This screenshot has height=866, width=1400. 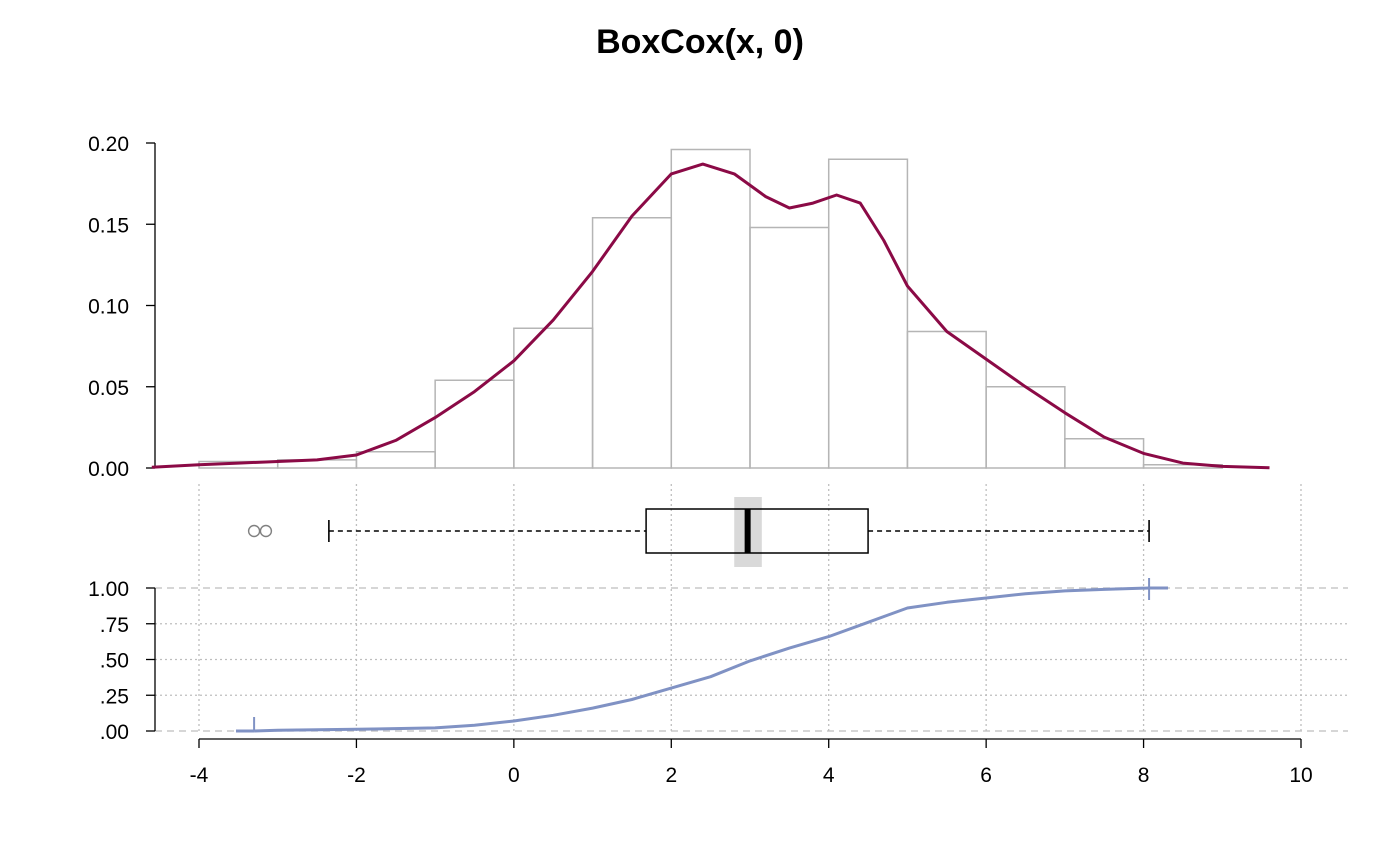 What do you see at coordinates (199, 775) in the screenshot?
I see `x-tick-label-0: -4` at bounding box center [199, 775].